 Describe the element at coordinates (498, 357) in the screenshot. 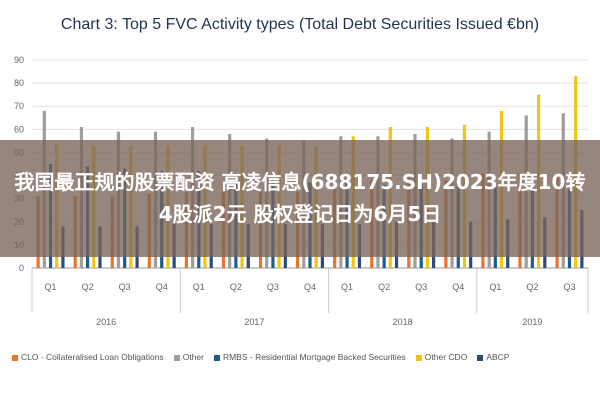

I see `legend-label: ABCP` at that location.